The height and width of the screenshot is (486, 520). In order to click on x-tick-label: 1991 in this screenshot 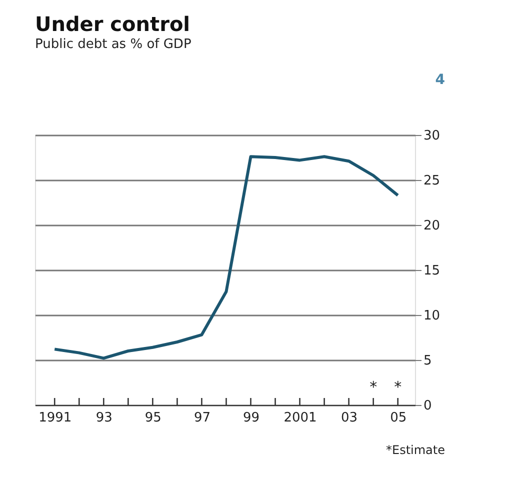, I will do `click(55, 418)`.